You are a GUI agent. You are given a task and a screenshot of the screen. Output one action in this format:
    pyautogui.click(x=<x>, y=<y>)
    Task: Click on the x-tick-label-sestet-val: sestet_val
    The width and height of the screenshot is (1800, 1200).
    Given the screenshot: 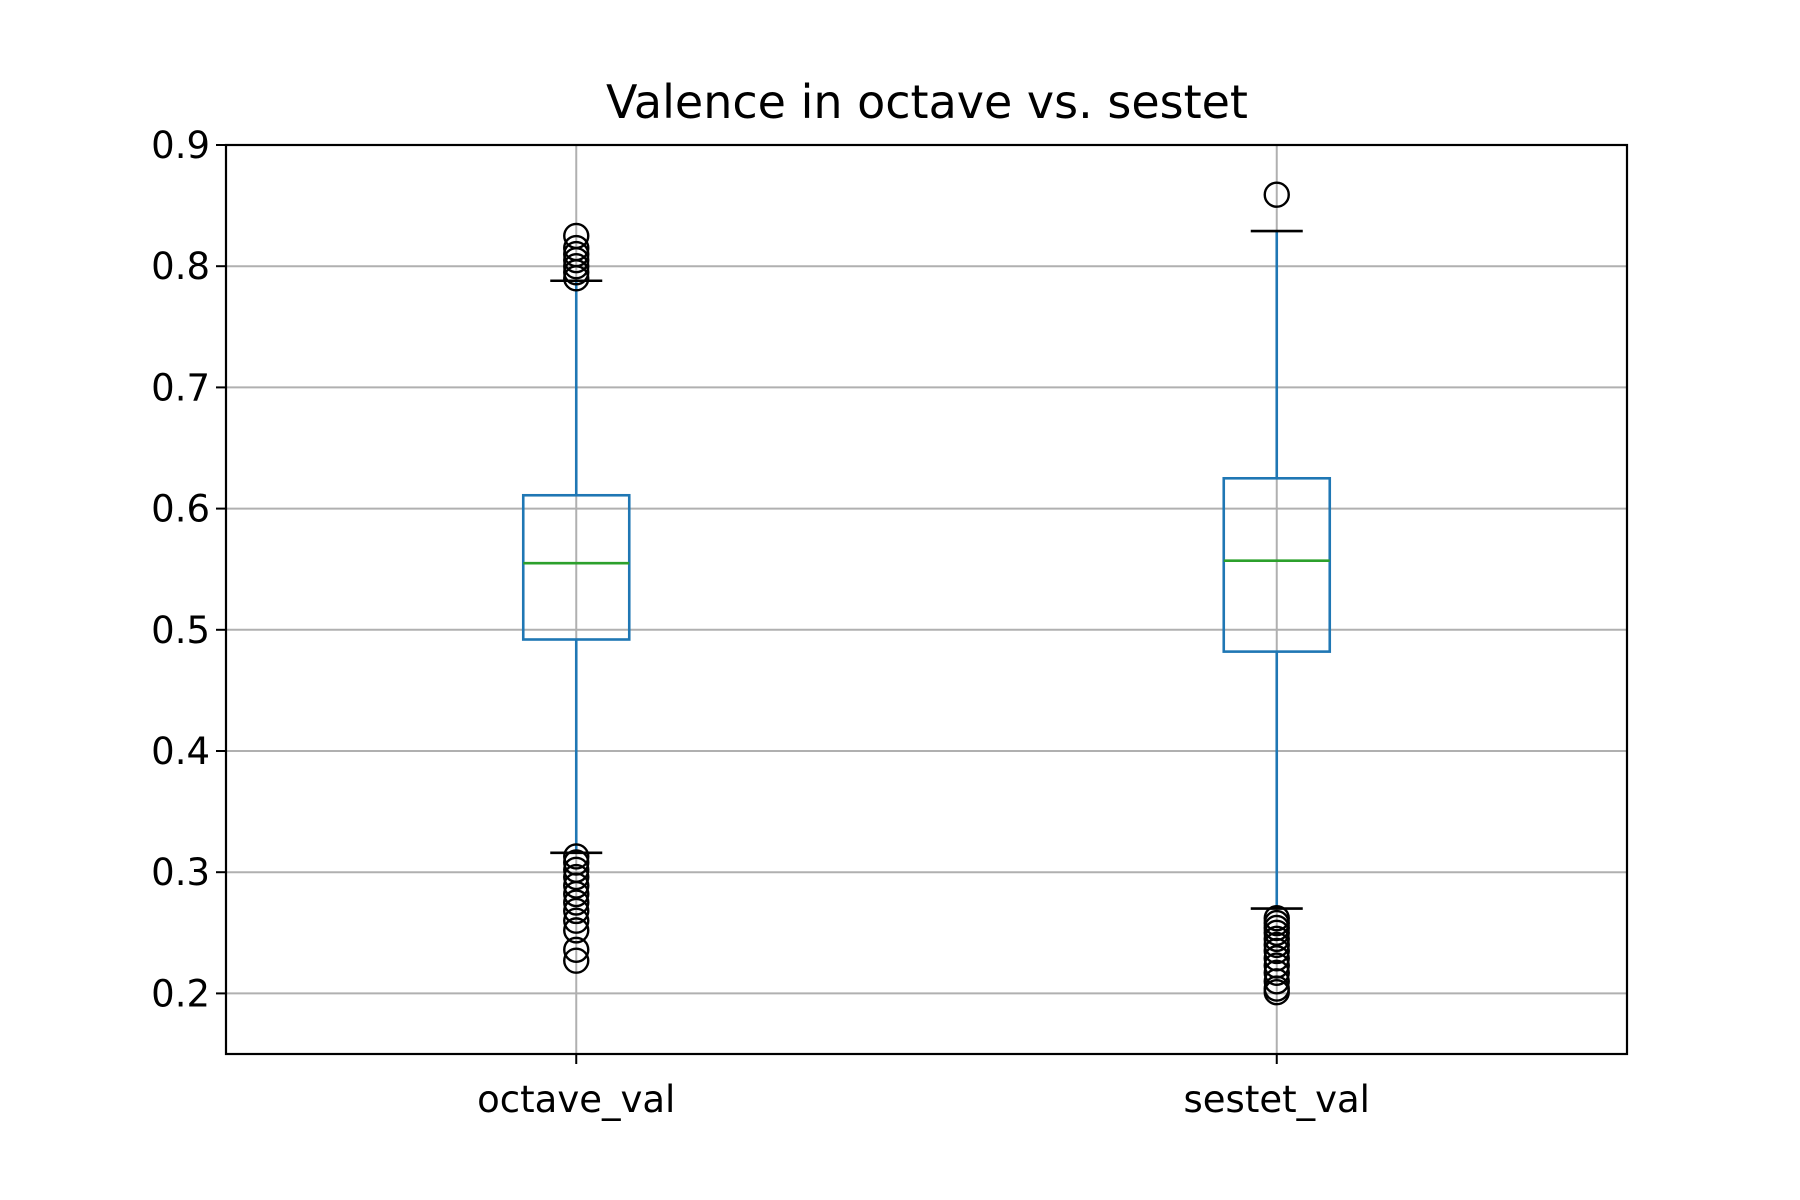 What is the action you would take?
    pyautogui.click(x=1277, y=1099)
    